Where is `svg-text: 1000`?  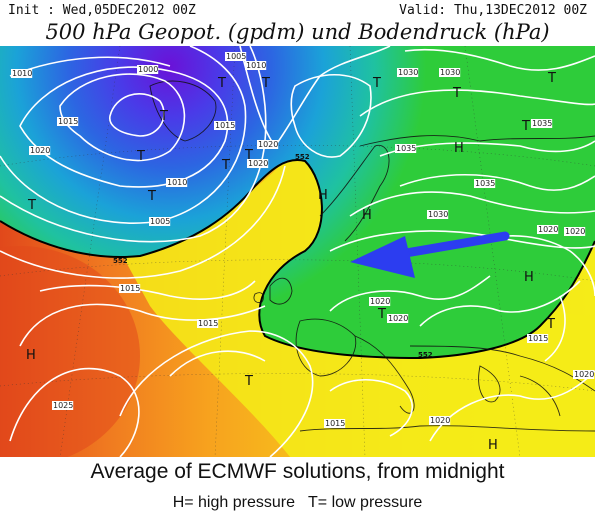
svg-text: 1000 is located at coordinates (148, 69).